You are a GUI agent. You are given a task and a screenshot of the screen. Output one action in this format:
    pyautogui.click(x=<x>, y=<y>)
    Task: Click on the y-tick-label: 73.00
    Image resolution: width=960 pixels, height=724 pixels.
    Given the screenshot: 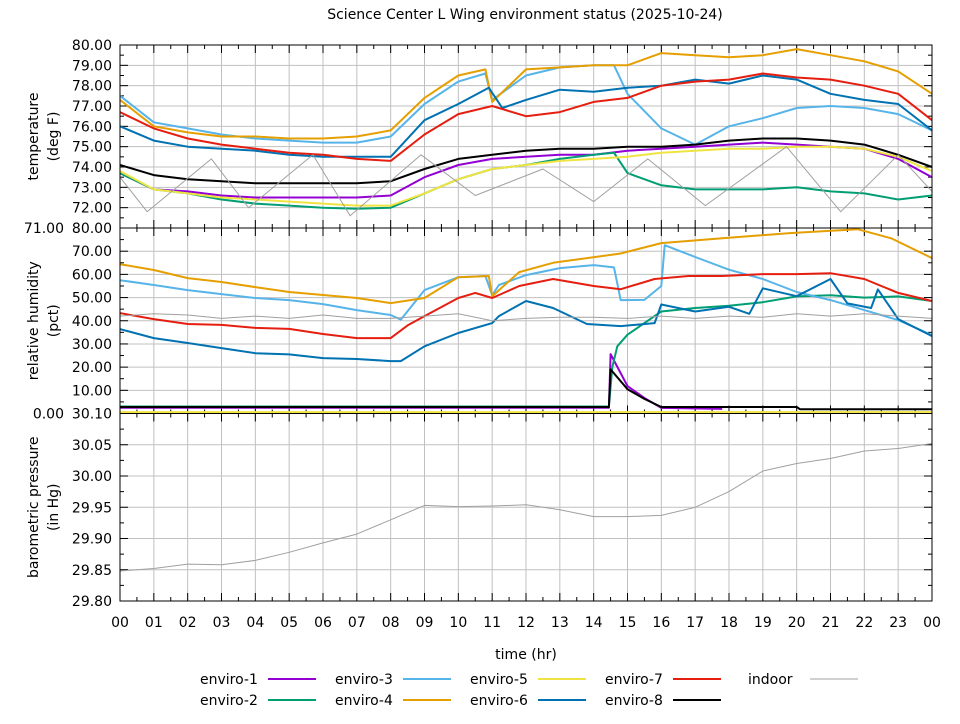 What is the action you would take?
    pyautogui.click(x=92, y=188)
    